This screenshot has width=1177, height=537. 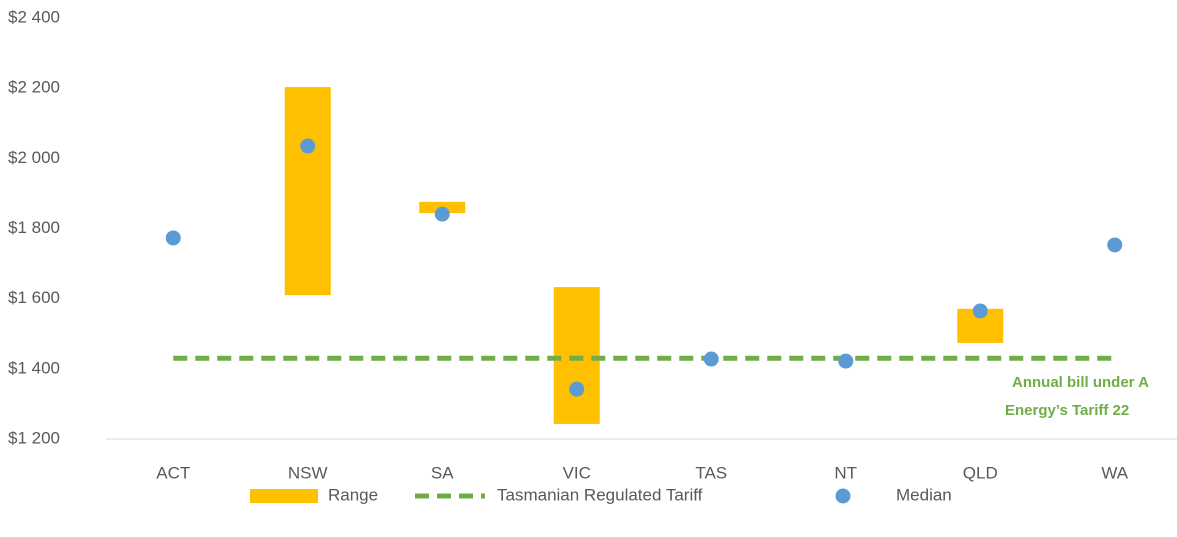 What do you see at coordinates (1080, 382) in the screenshot?
I see `annotation: Annual bill under A` at bounding box center [1080, 382].